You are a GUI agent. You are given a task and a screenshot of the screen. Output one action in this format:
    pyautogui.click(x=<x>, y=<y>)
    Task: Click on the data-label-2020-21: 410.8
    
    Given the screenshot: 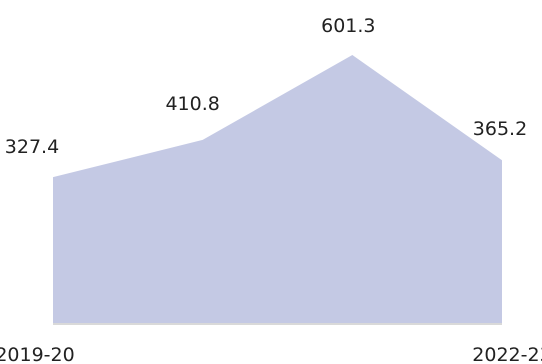 What is the action you would take?
    pyautogui.click(x=192, y=104)
    